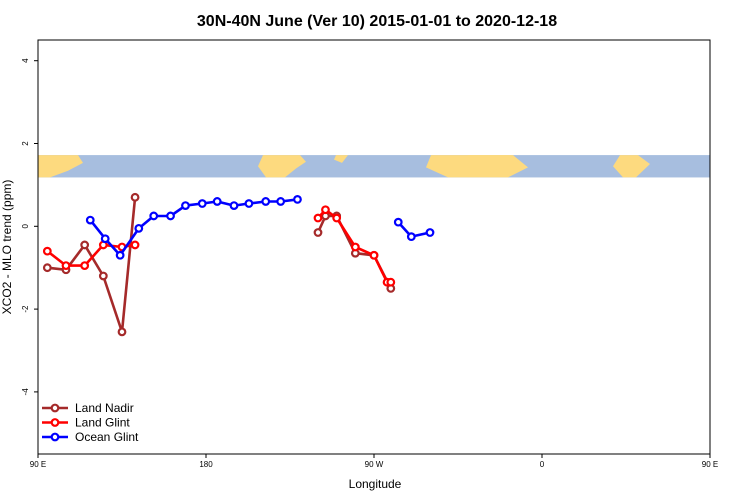 The height and width of the screenshot is (500, 750). What do you see at coordinates (7, 247) in the screenshot?
I see `y-axis-label: XCO2 - MLO trend (ppm)` at bounding box center [7, 247].